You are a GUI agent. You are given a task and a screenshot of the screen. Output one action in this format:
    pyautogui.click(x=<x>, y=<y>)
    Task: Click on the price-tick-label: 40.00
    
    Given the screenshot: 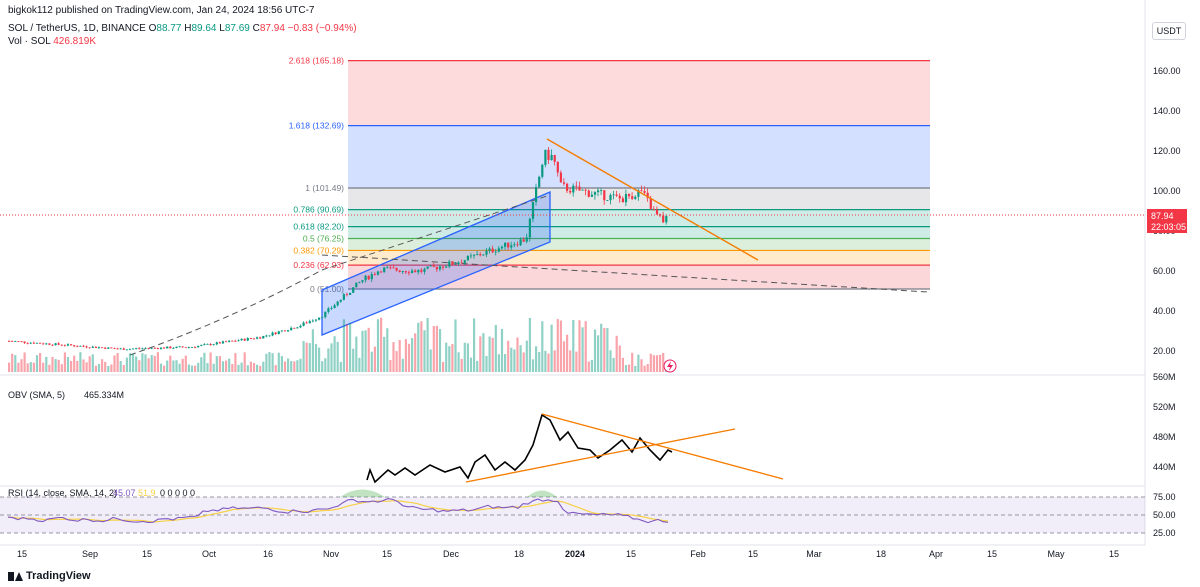 What is the action you would take?
    pyautogui.click(x=1164, y=311)
    